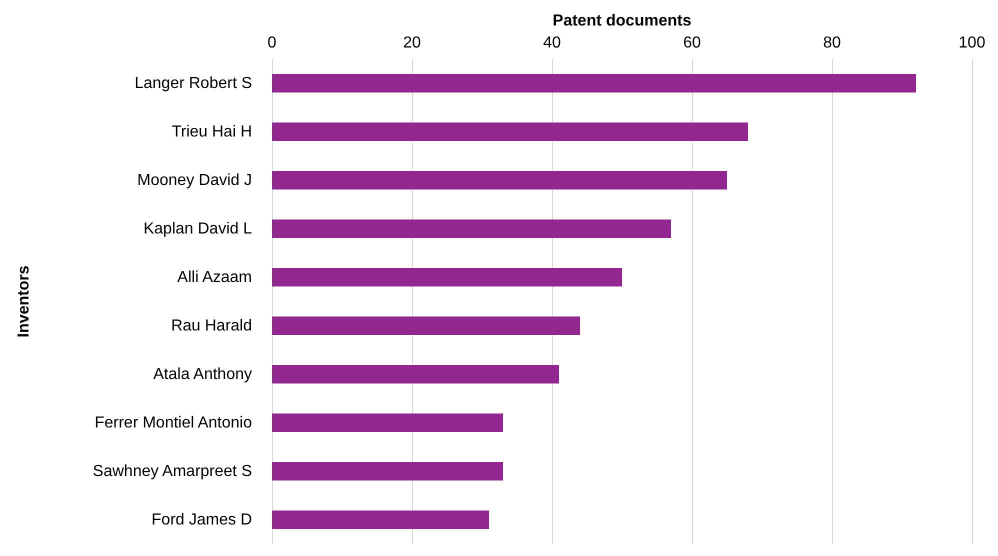 The image size is (998, 556). Describe the element at coordinates (272, 43) in the screenshot. I see `x-tick-label: 0` at that location.